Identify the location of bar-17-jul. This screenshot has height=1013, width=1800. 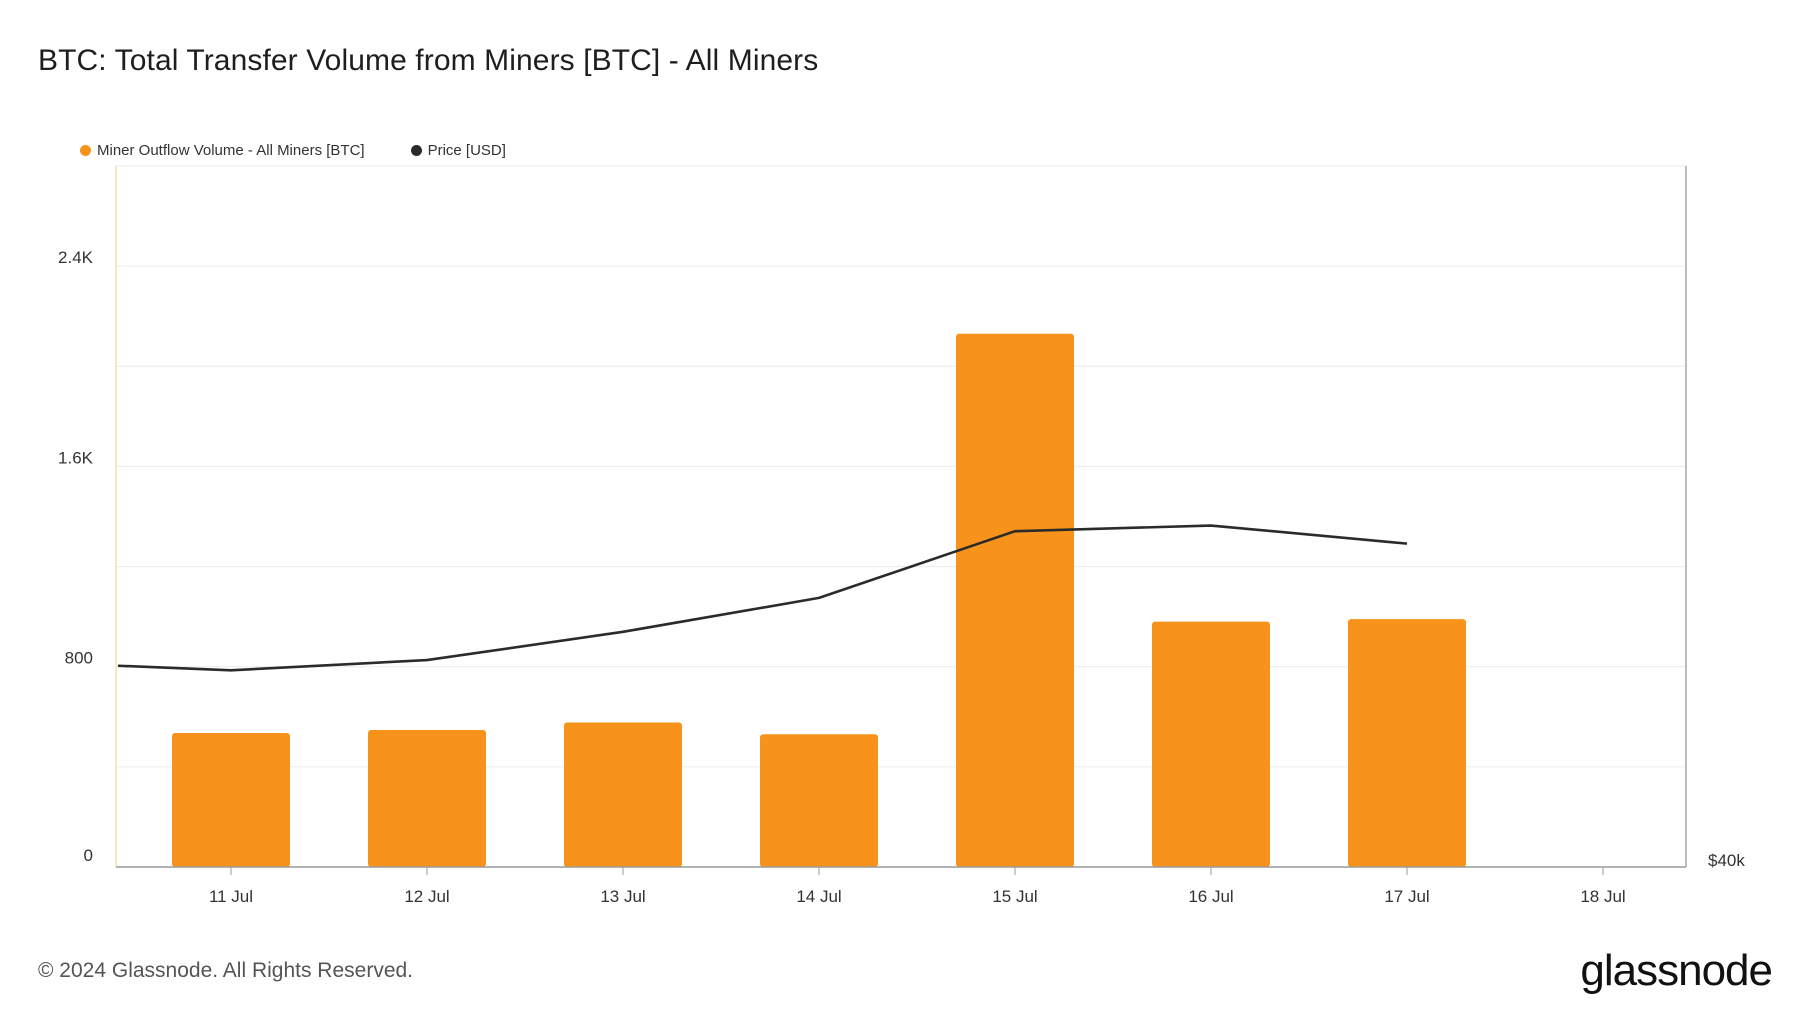
(1407, 743).